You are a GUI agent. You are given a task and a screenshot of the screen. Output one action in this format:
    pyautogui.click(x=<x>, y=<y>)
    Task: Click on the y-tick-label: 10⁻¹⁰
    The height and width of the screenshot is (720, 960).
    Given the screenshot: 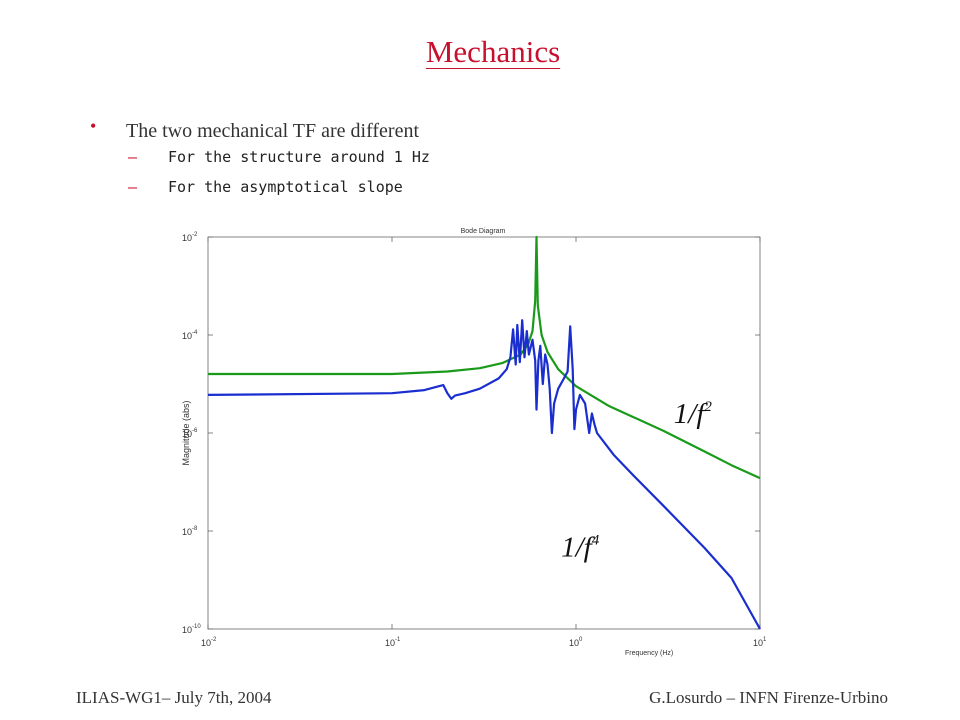 What is the action you would take?
    pyautogui.click(x=191, y=629)
    